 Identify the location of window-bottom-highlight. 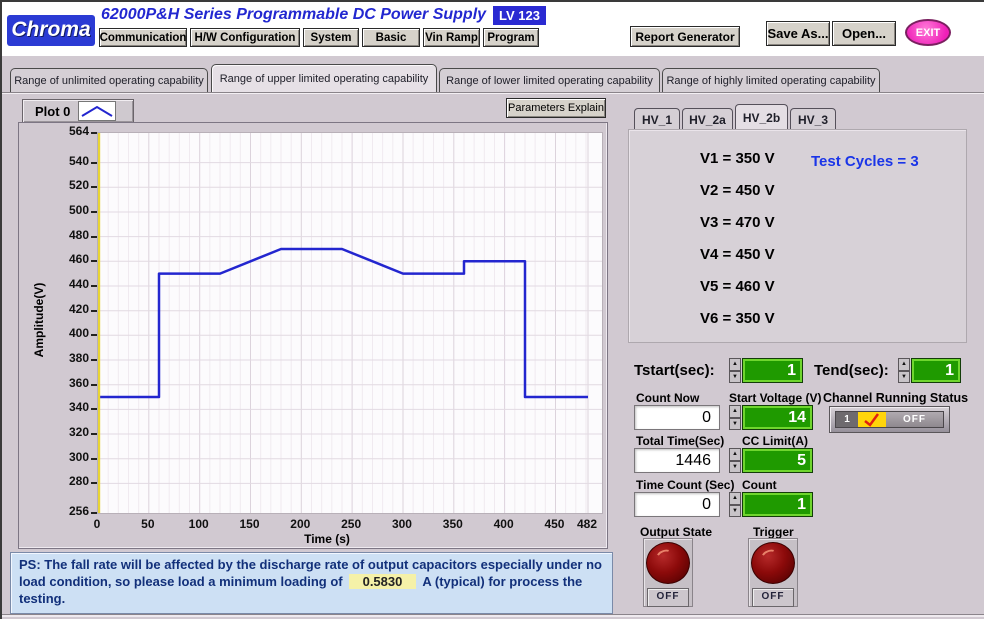
(493, 616).